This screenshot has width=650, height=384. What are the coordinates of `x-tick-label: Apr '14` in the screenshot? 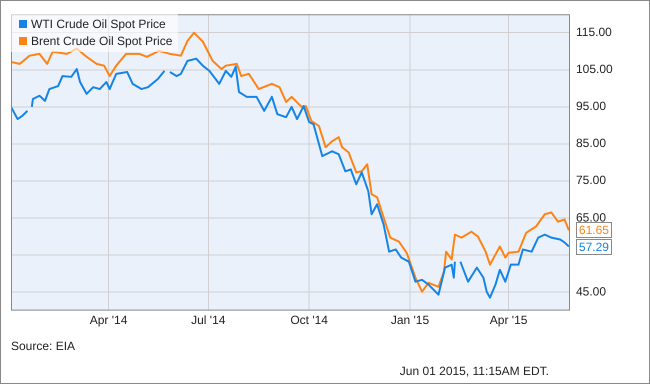 It's located at (109, 320).